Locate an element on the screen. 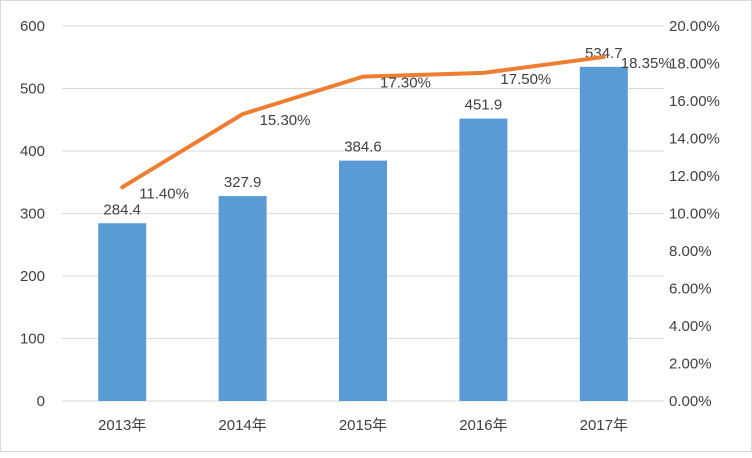 This screenshot has width=752, height=458. right-axis-tick-label: 20.00% is located at coordinates (694, 26).